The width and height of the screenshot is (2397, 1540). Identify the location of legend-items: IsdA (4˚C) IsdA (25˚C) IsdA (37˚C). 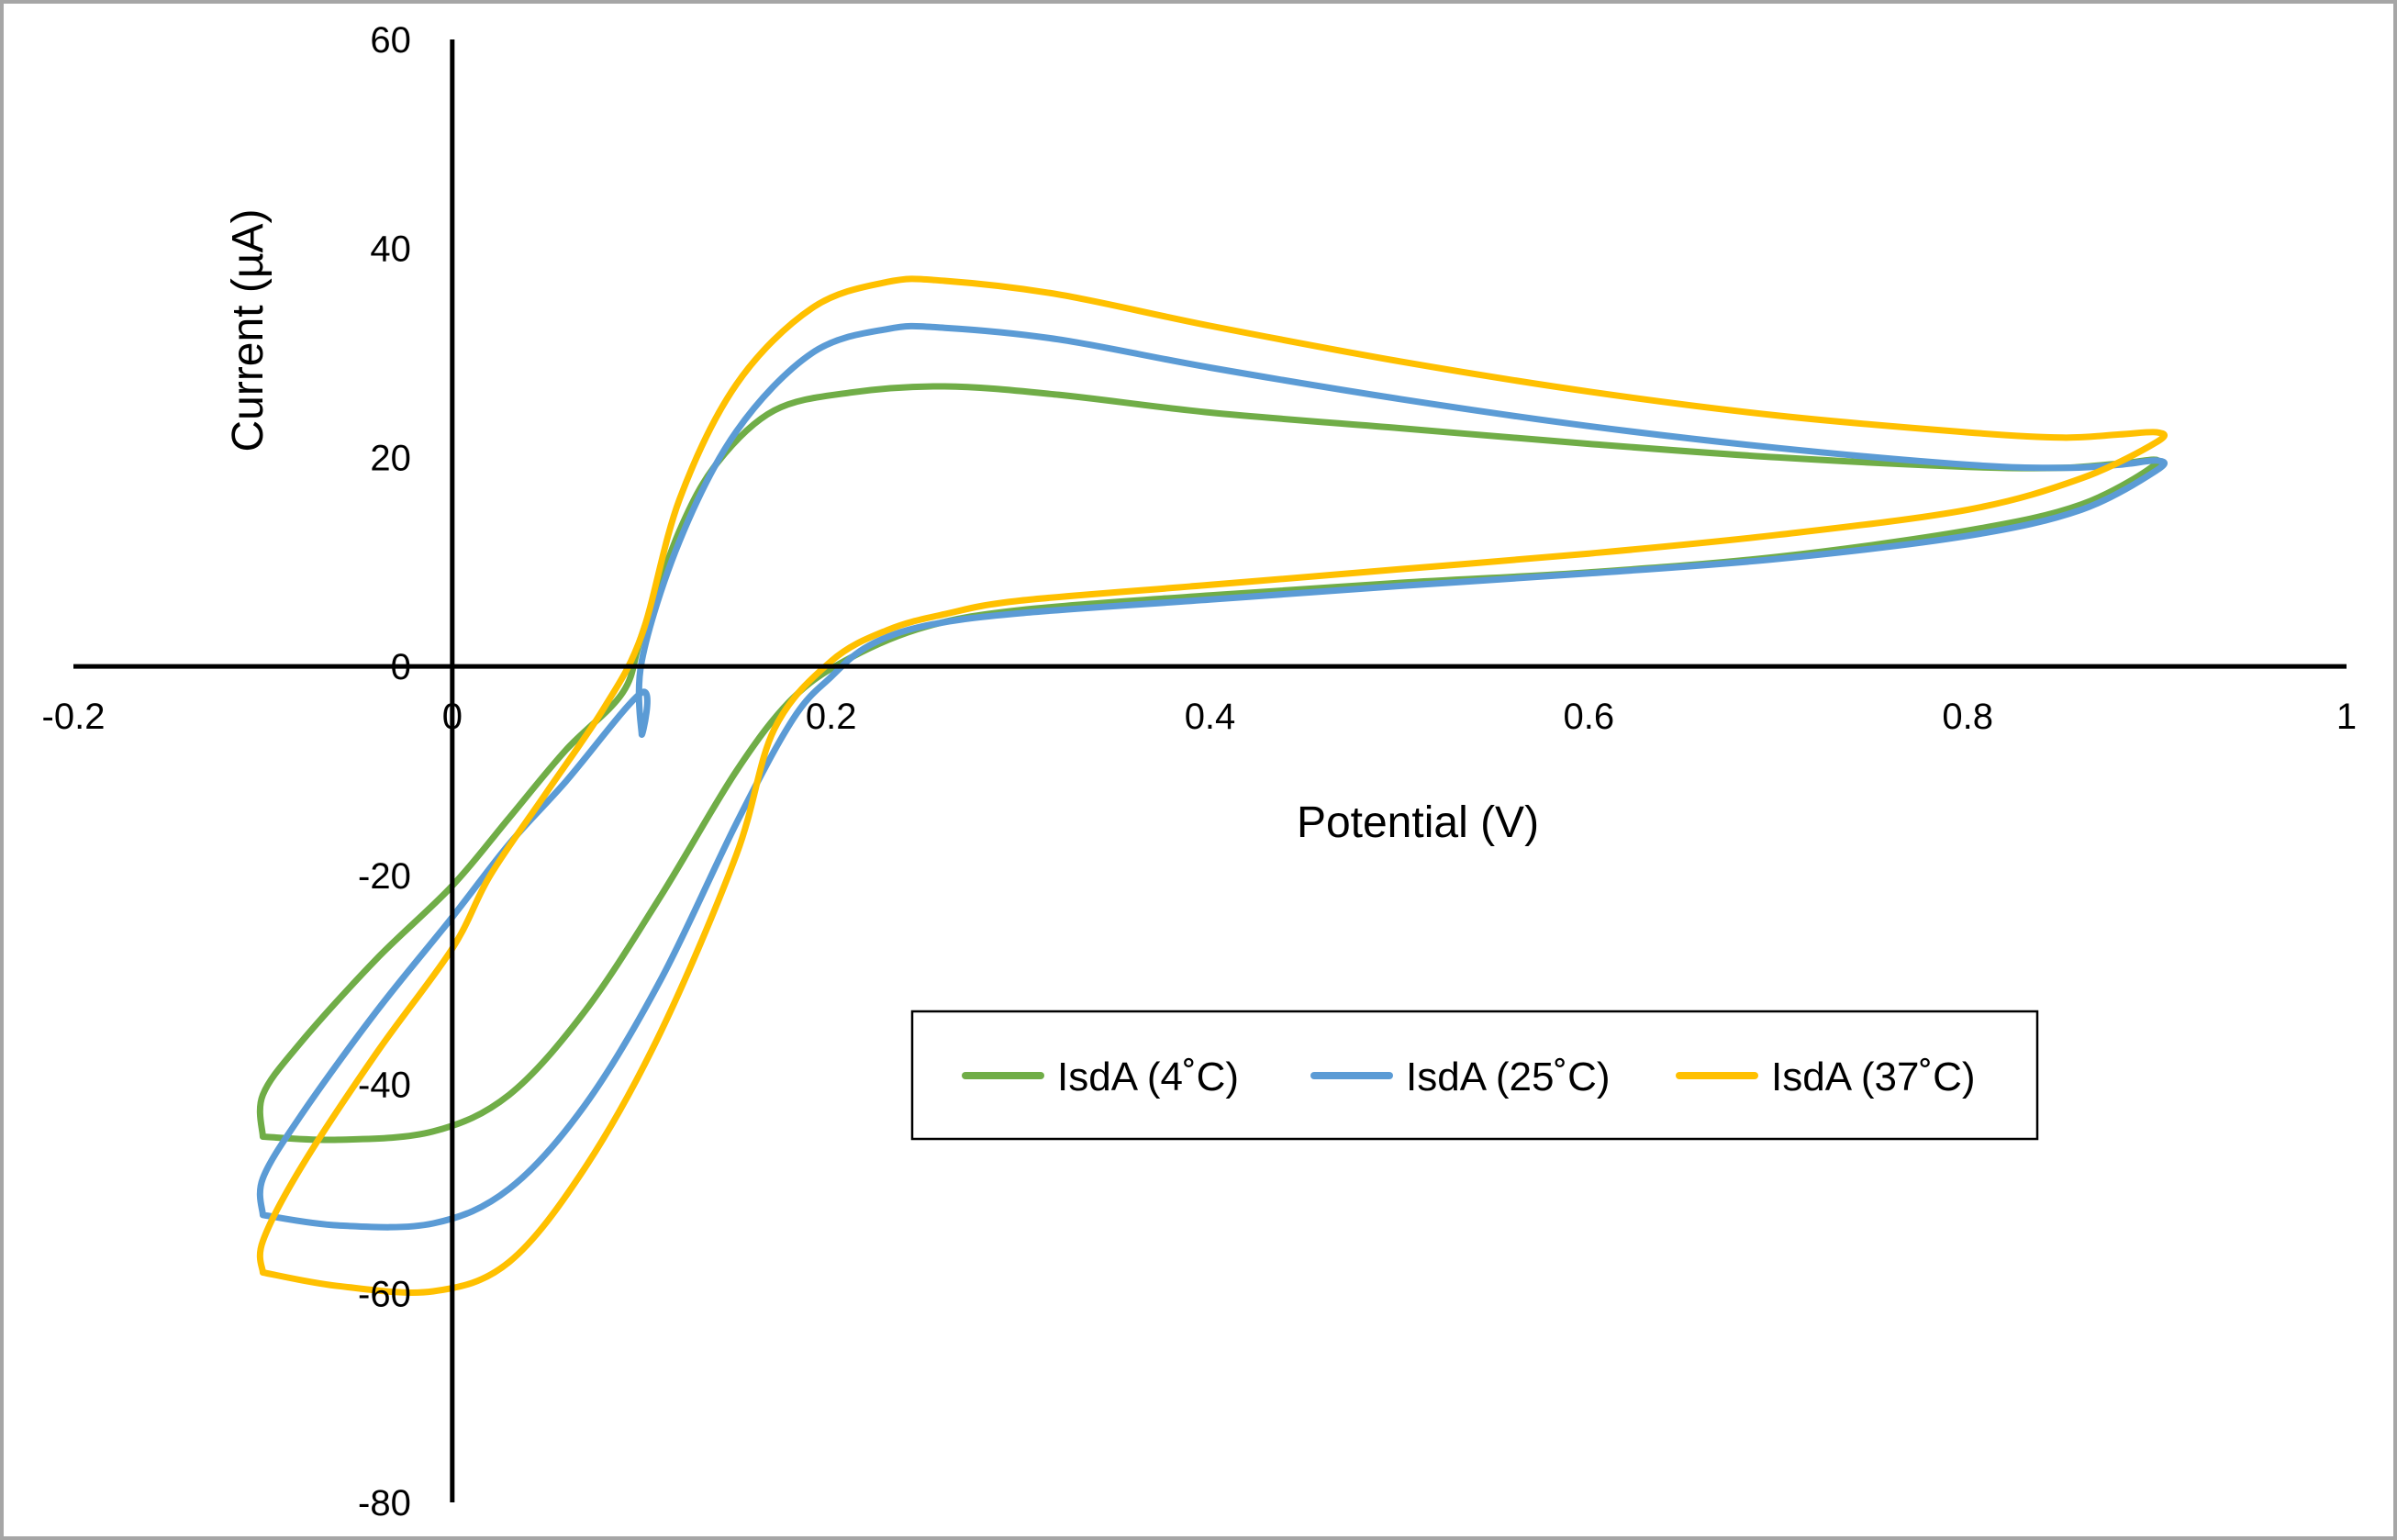
(1469, 1077).